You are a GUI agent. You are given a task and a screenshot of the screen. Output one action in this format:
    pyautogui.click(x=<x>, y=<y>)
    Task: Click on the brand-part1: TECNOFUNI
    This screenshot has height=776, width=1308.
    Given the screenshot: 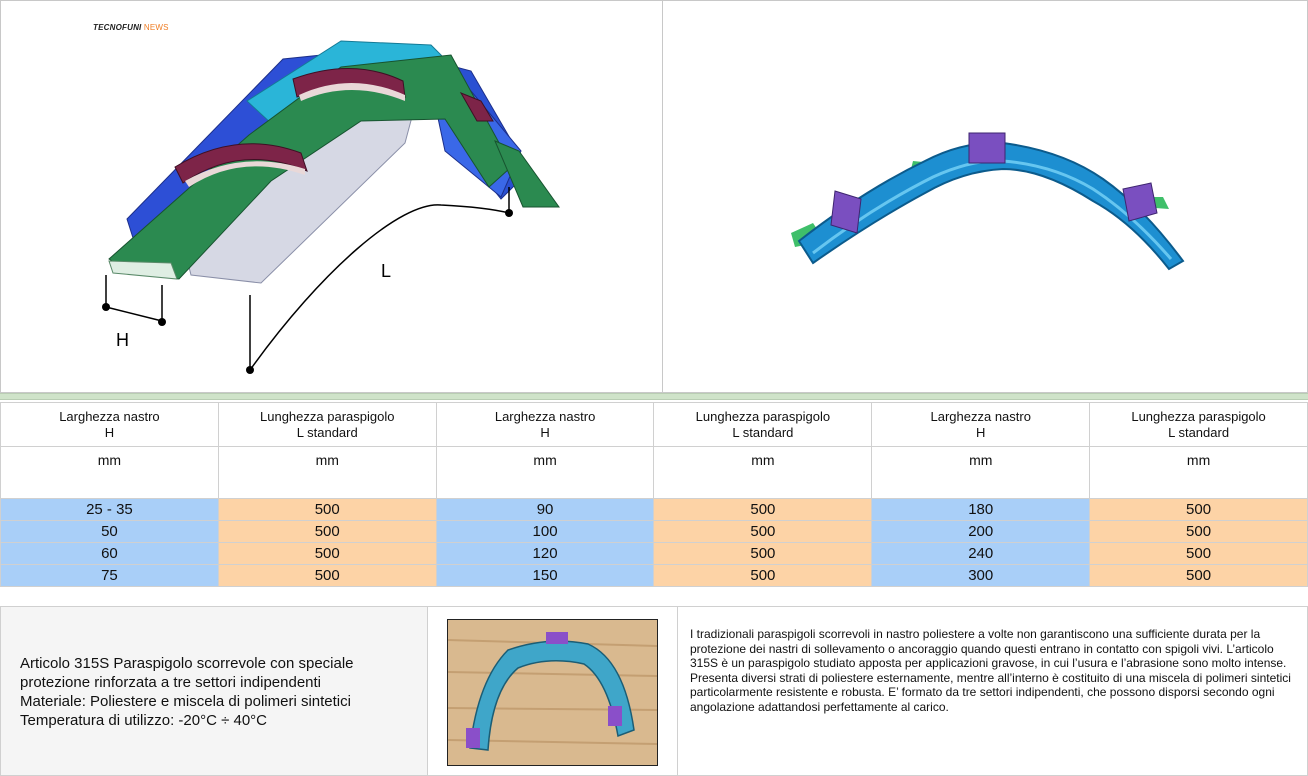 What is the action you would take?
    pyautogui.click(x=117, y=27)
    